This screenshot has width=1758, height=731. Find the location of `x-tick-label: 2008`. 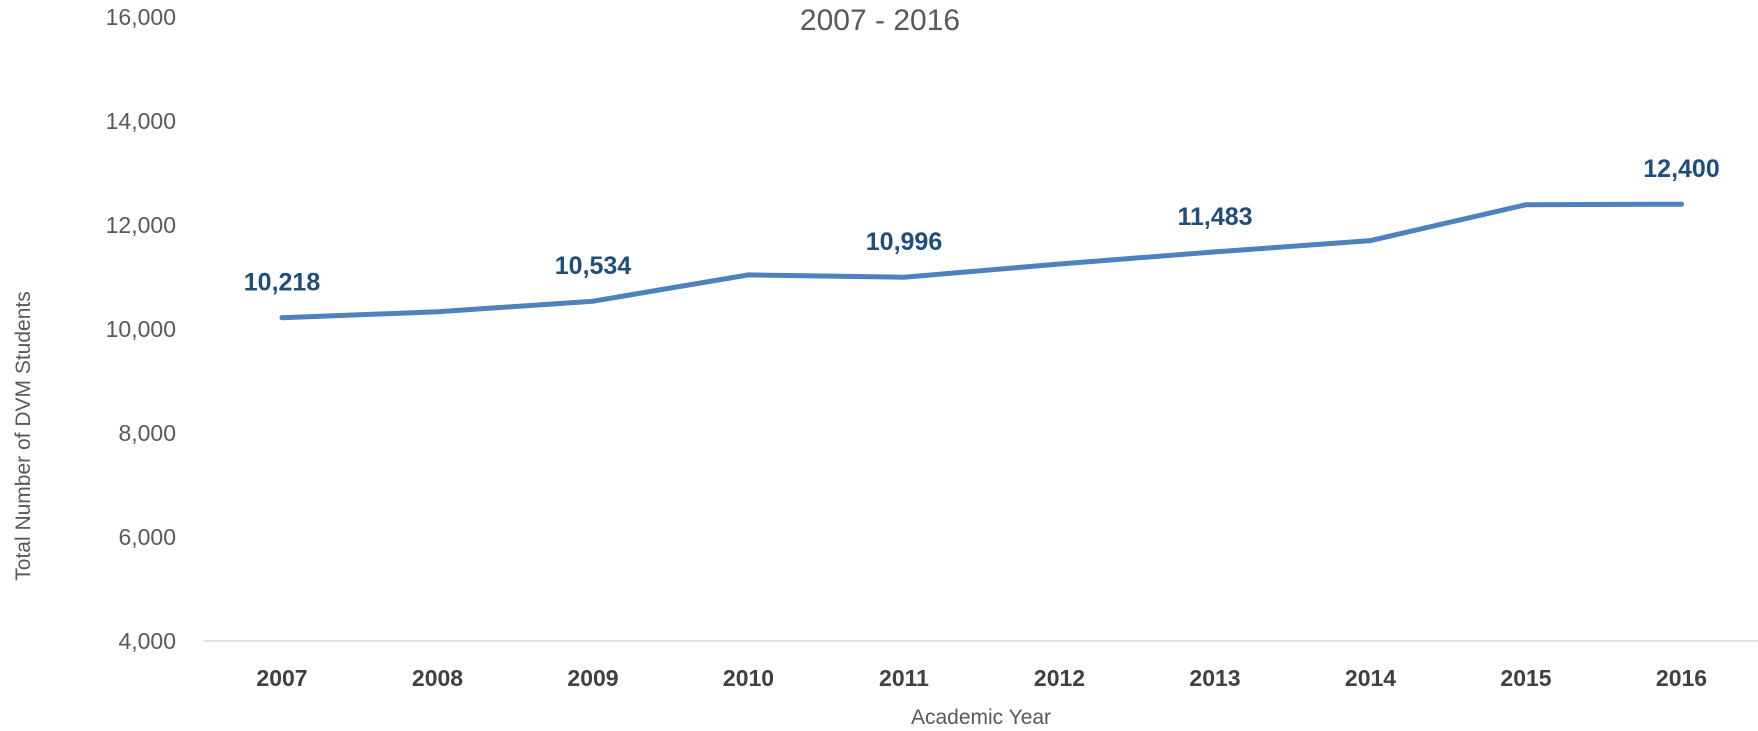

x-tick-label: 2008 is located at coordinates (437, 678).